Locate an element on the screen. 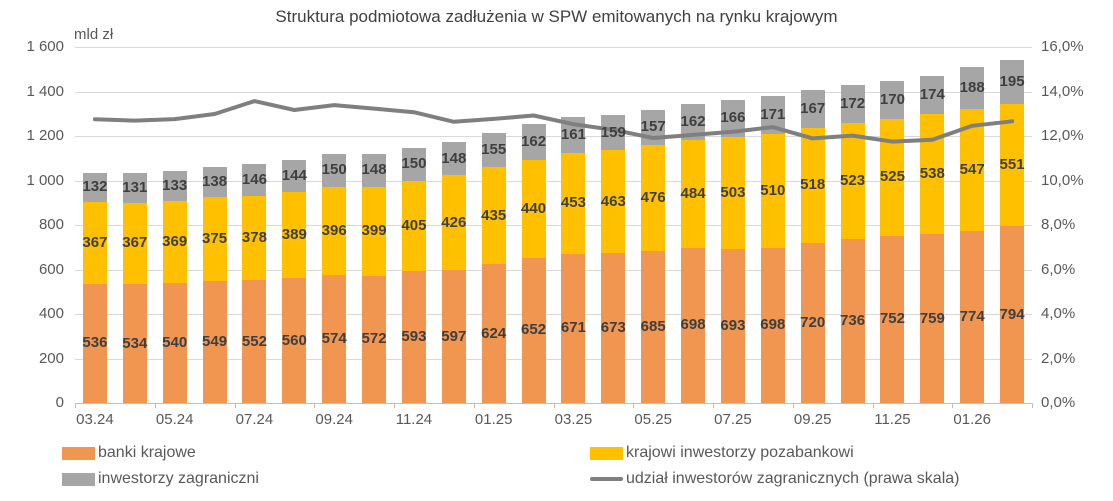  right-axis-tick-label: 6,0% is located at coordinates (1058, 269).